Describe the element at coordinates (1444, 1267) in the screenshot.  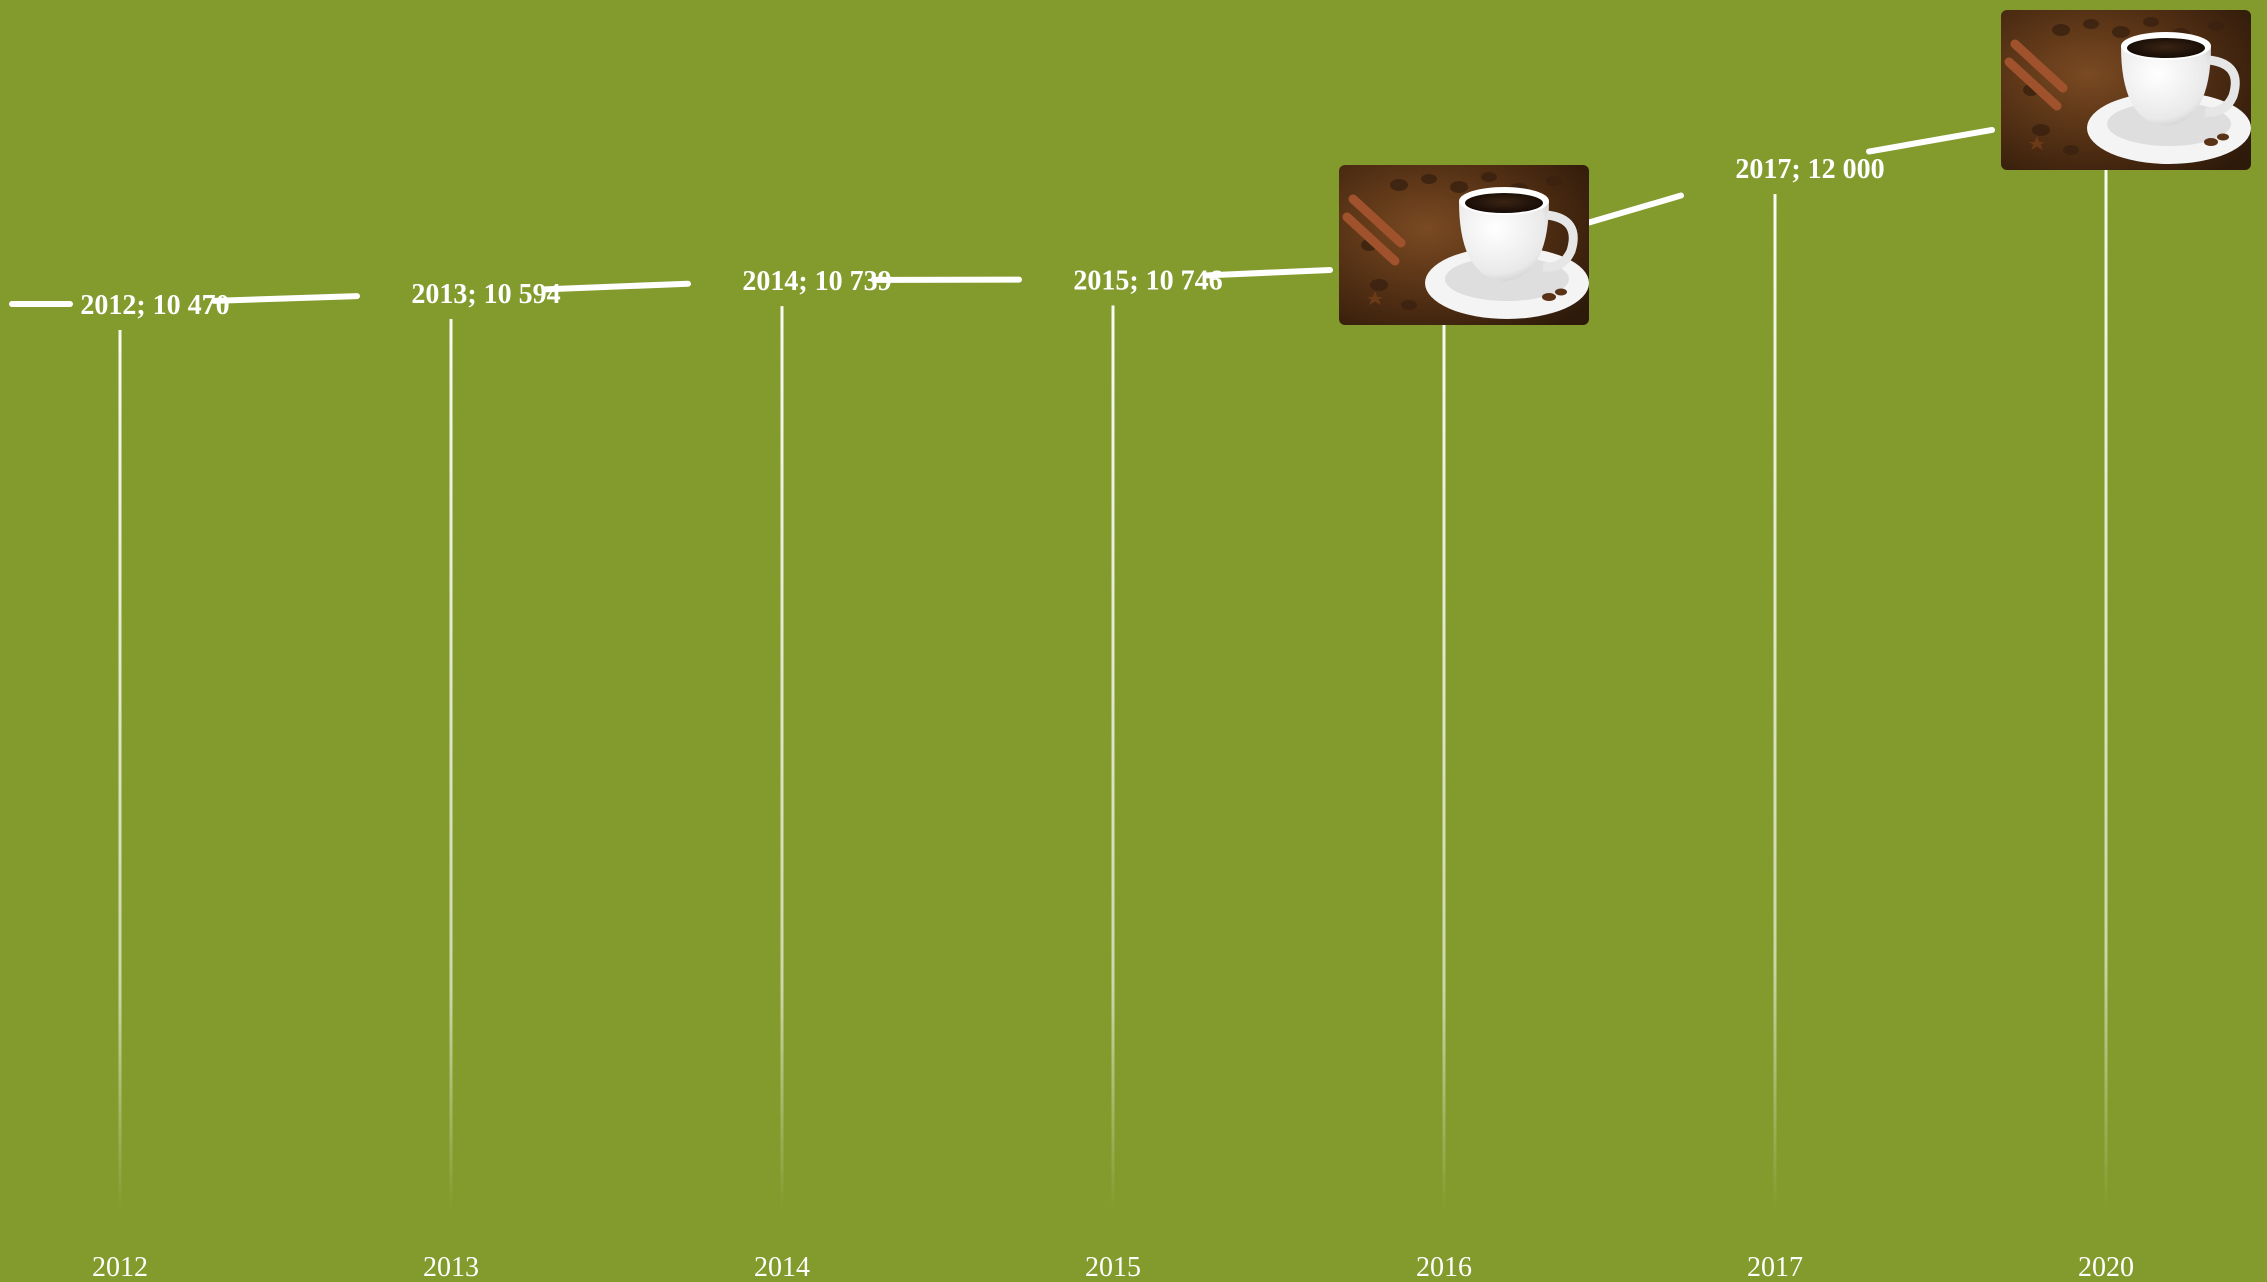
I see `x-tick-label-2016: 2016` at that location.